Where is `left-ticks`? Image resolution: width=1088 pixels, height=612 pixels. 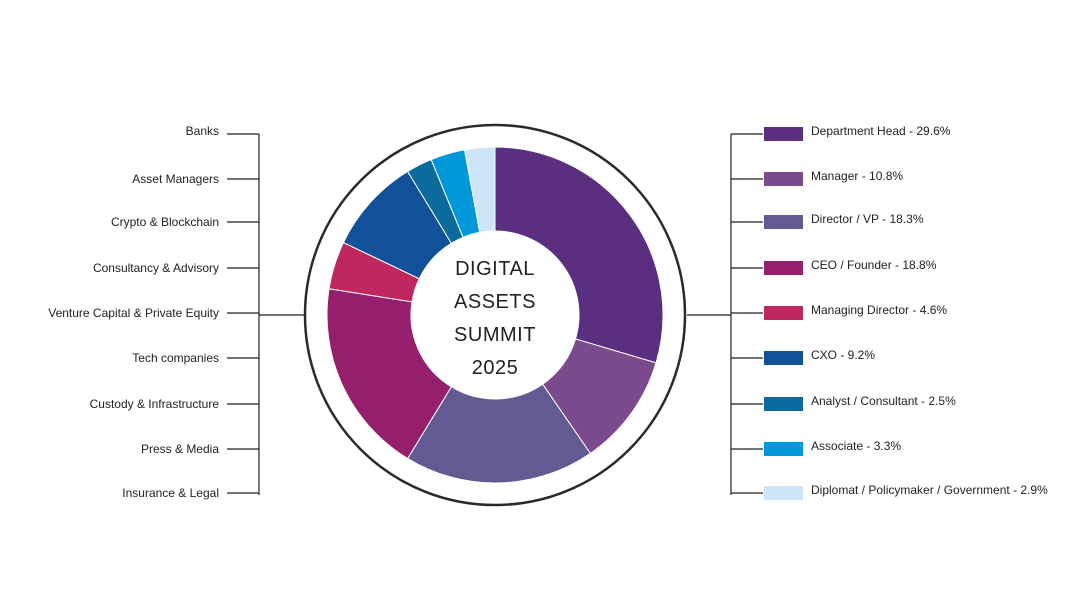 left-ticks is located at coordinates (243, 313).